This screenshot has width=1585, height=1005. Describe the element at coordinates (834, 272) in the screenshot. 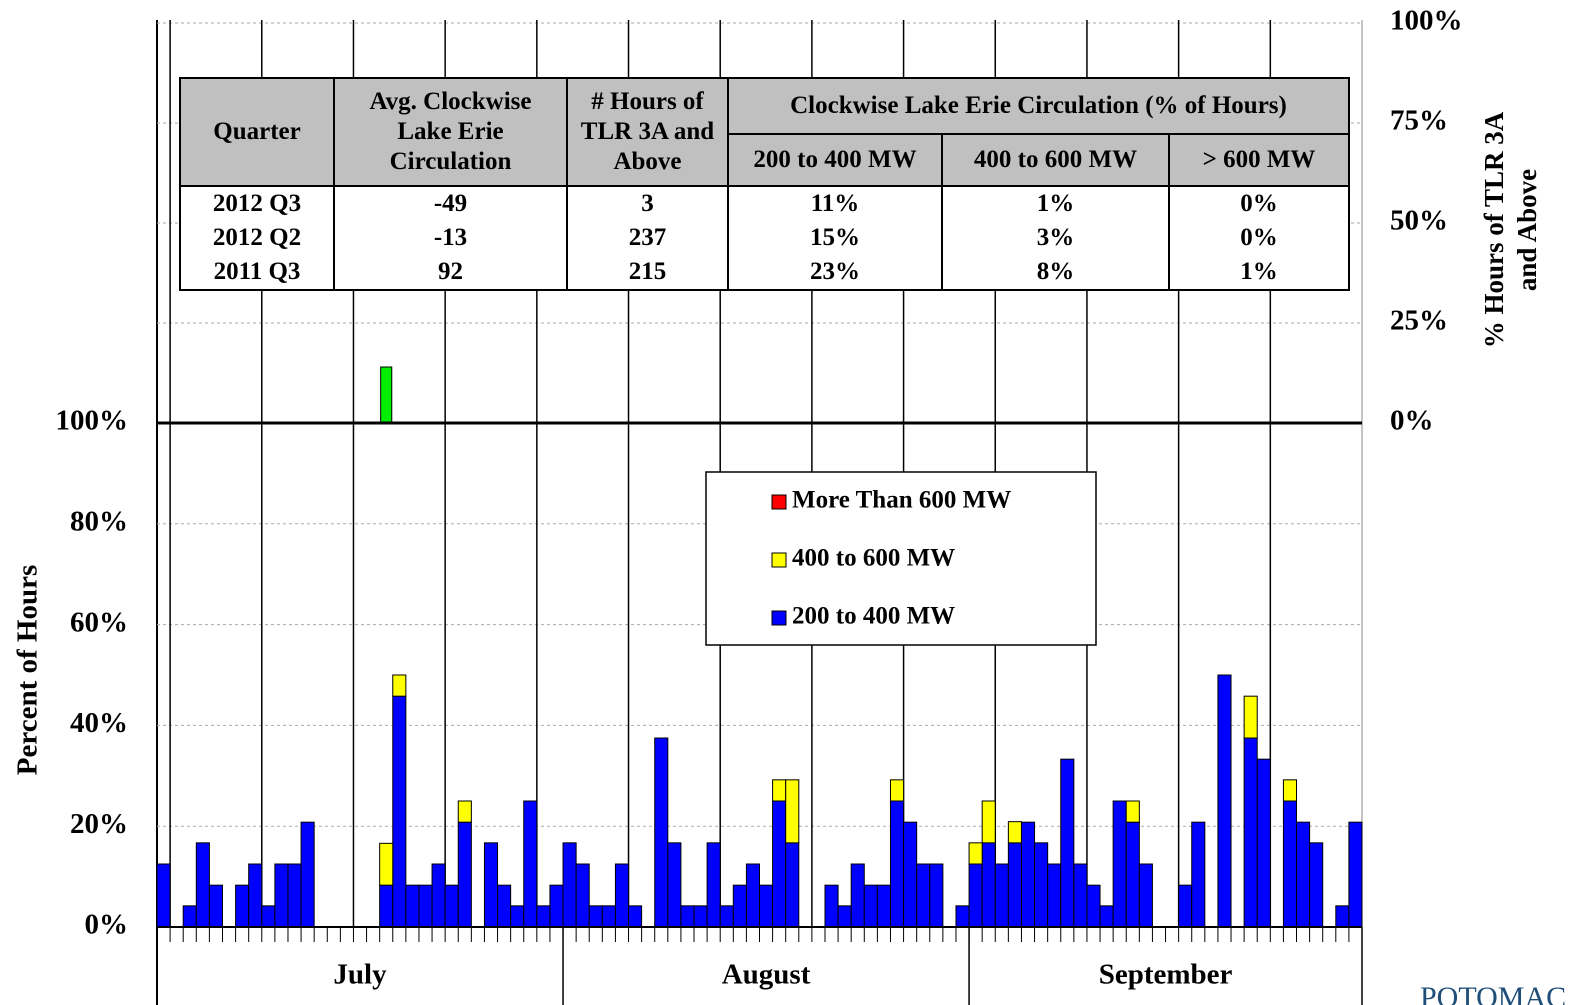

I see `table-cell: 23%` at that location.